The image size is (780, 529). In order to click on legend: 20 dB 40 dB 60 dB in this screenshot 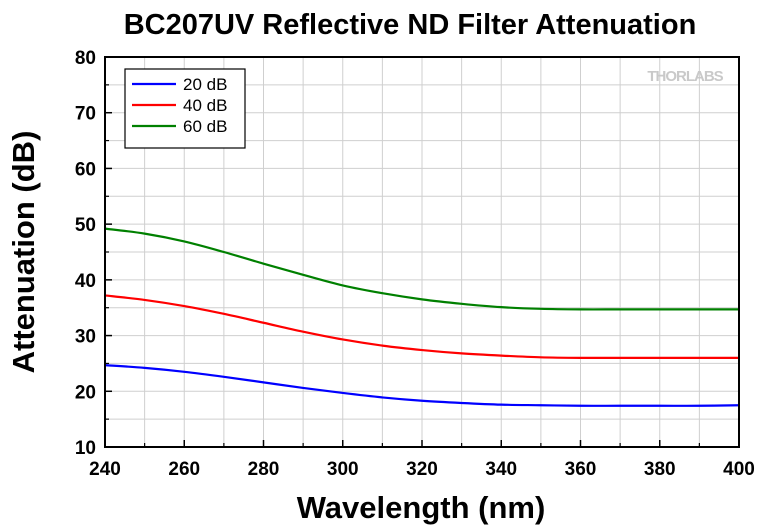, I will do `click(185, 108)`.